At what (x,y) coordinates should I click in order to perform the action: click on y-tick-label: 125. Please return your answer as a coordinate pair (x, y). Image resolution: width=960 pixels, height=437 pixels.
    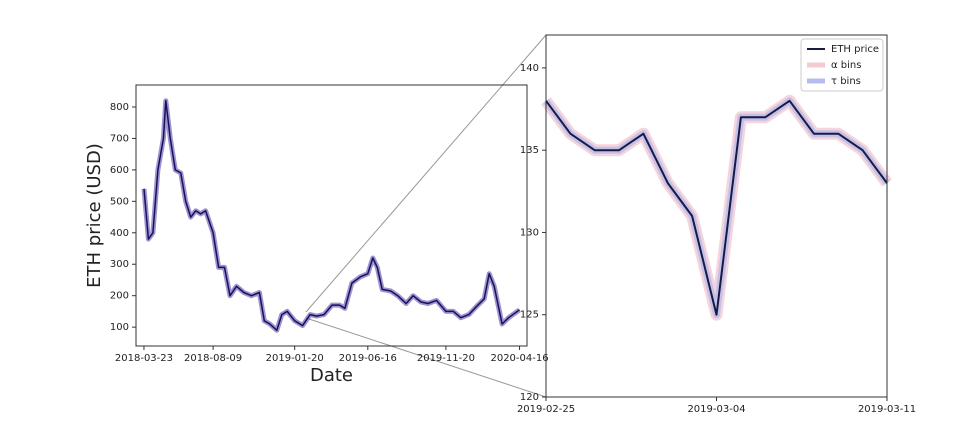
    Looking at the image, I should click on (529, 315).